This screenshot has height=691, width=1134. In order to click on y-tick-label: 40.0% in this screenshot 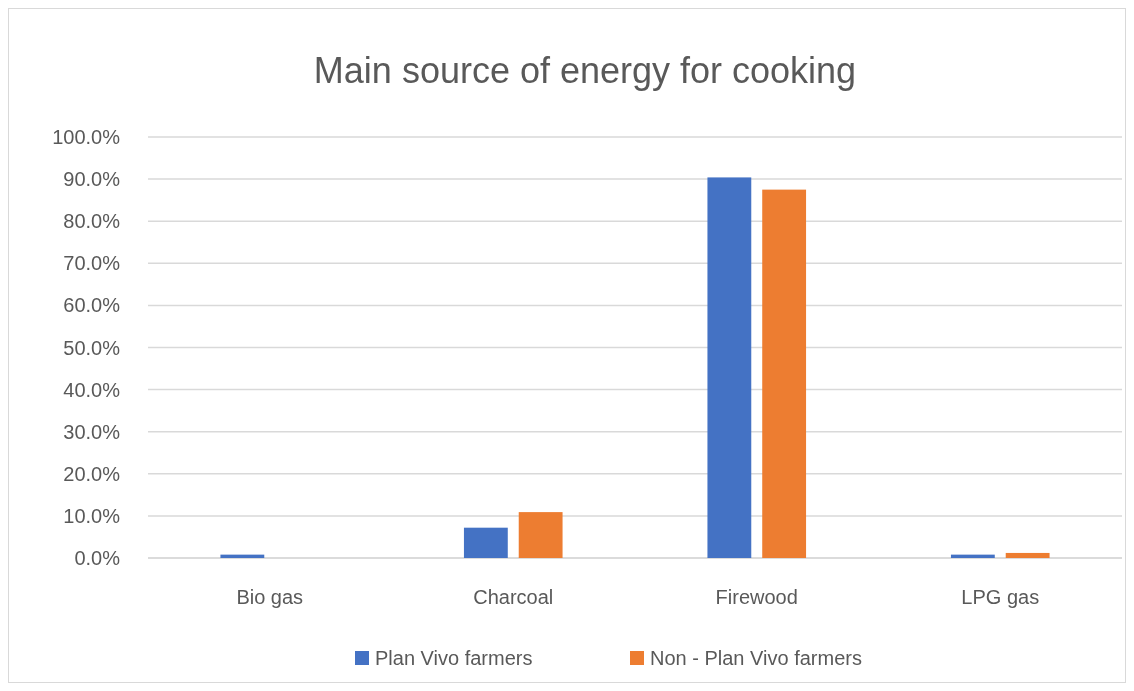, I will do `click(92, 389)`.